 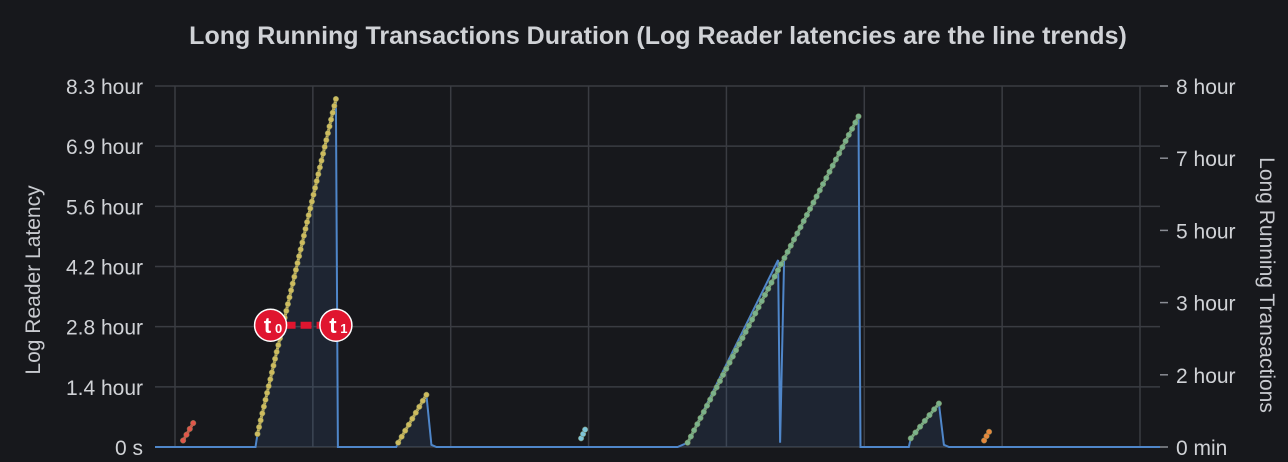 What do you see at coordinates (1206, 231) in the screenshot?
I see `right-tick-label: 5 hour` at bounding box center [1206, 231].